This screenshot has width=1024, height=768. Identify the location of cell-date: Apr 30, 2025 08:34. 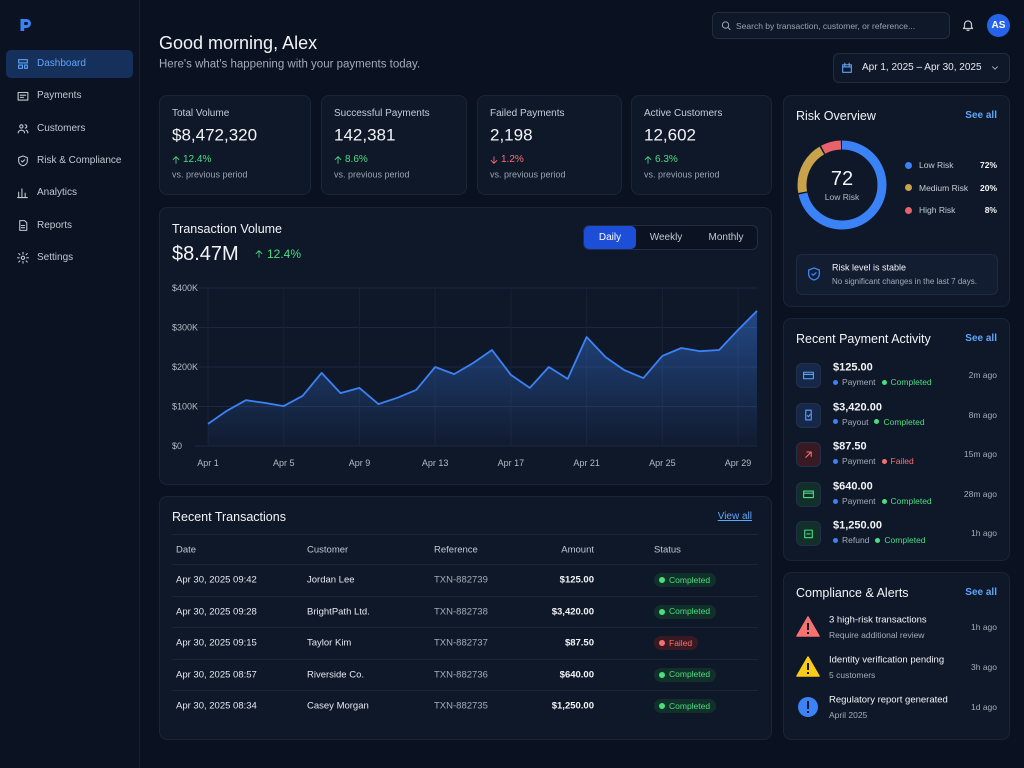
(216, 706).